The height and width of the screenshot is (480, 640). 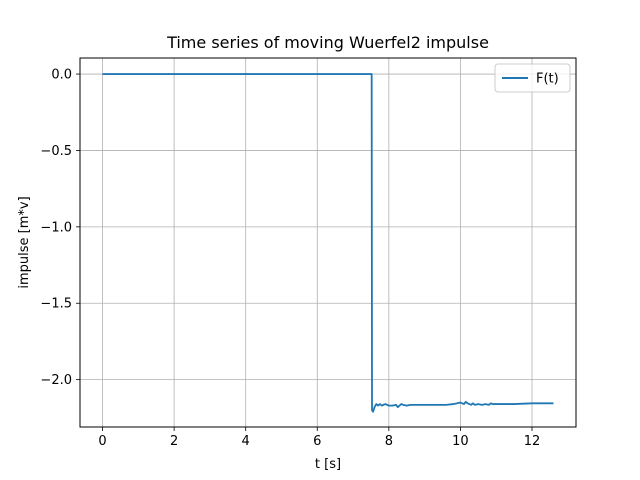 What do you see at coordinates (56, 151) in the screenshot?
I see `y-tick-label: −0.5` at bounding box center [56, 151].